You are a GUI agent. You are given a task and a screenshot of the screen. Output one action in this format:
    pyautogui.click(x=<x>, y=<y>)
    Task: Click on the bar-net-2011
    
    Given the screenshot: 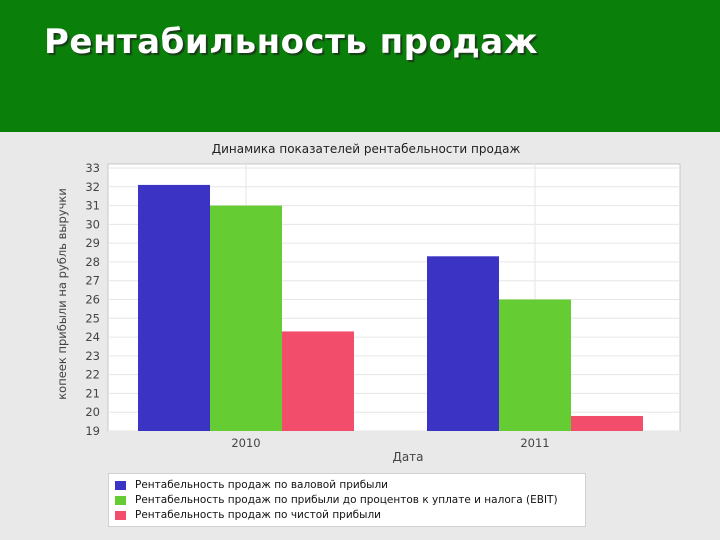 What is the action you would take?
    pyautogui.click(x=607, y=423)
    